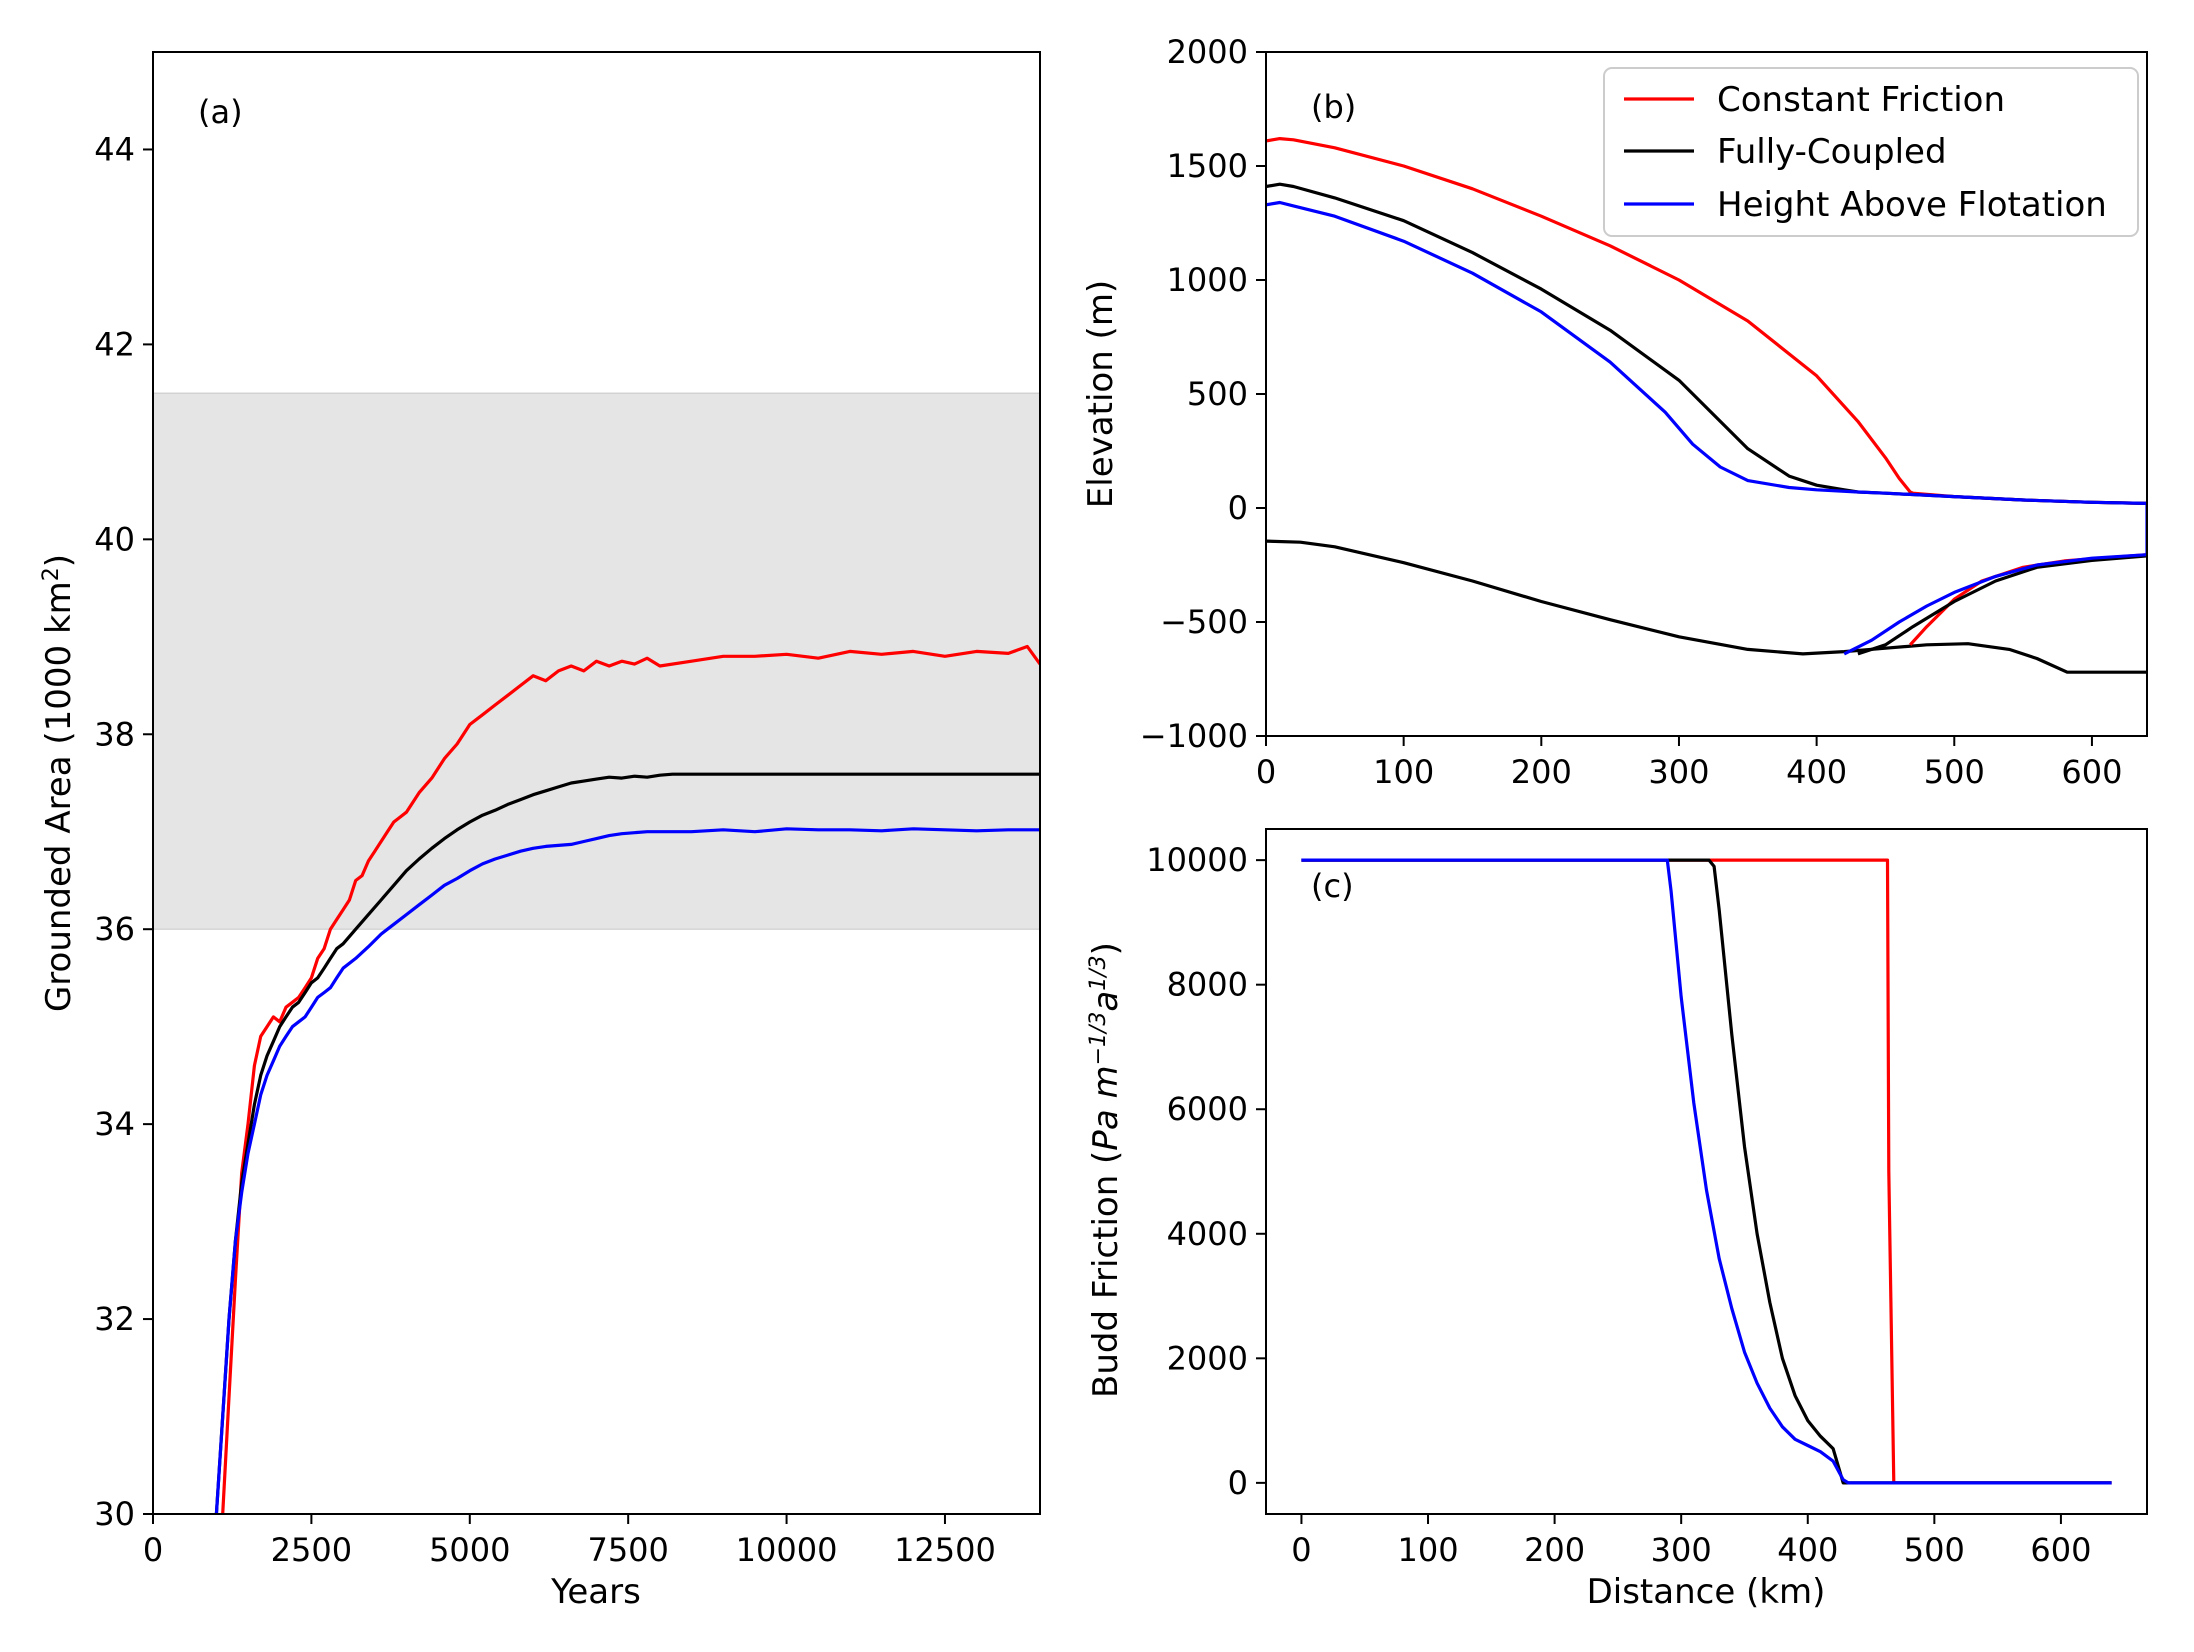 This screenshot has width=2194, height=1652. What do you see at coordinates (1207, 52) in the screenshot?
I see `panel-b-y-tick-label: 2000` at bounding box center [1207, 52].